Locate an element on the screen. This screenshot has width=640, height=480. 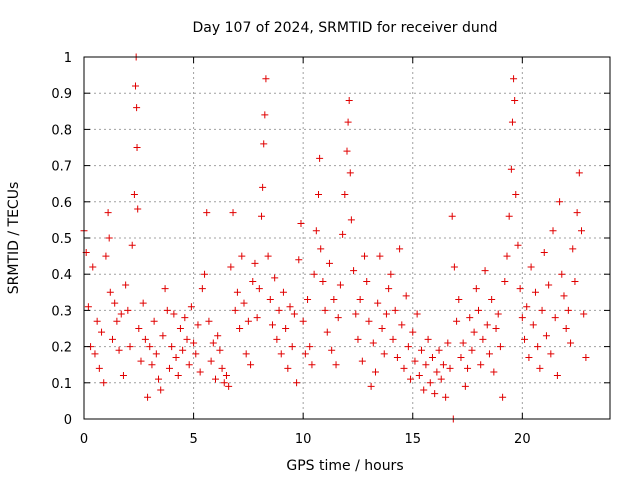
x-tick-label: 10 is located at coordinates (303, 439).